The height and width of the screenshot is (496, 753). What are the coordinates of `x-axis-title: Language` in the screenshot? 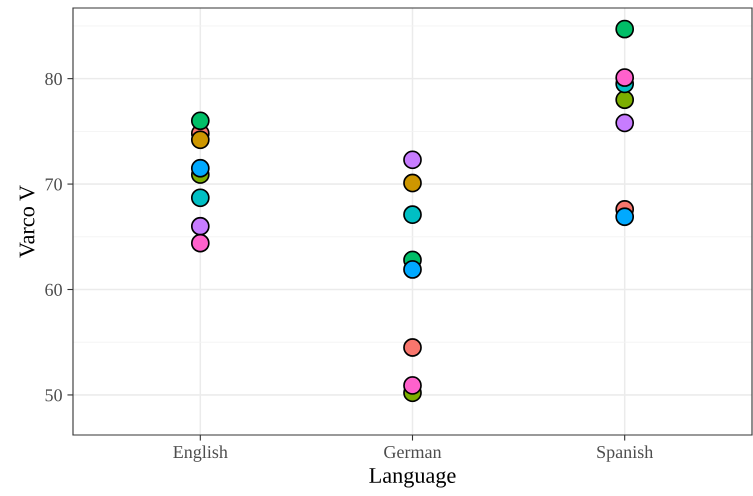 It's located at (412, 478).